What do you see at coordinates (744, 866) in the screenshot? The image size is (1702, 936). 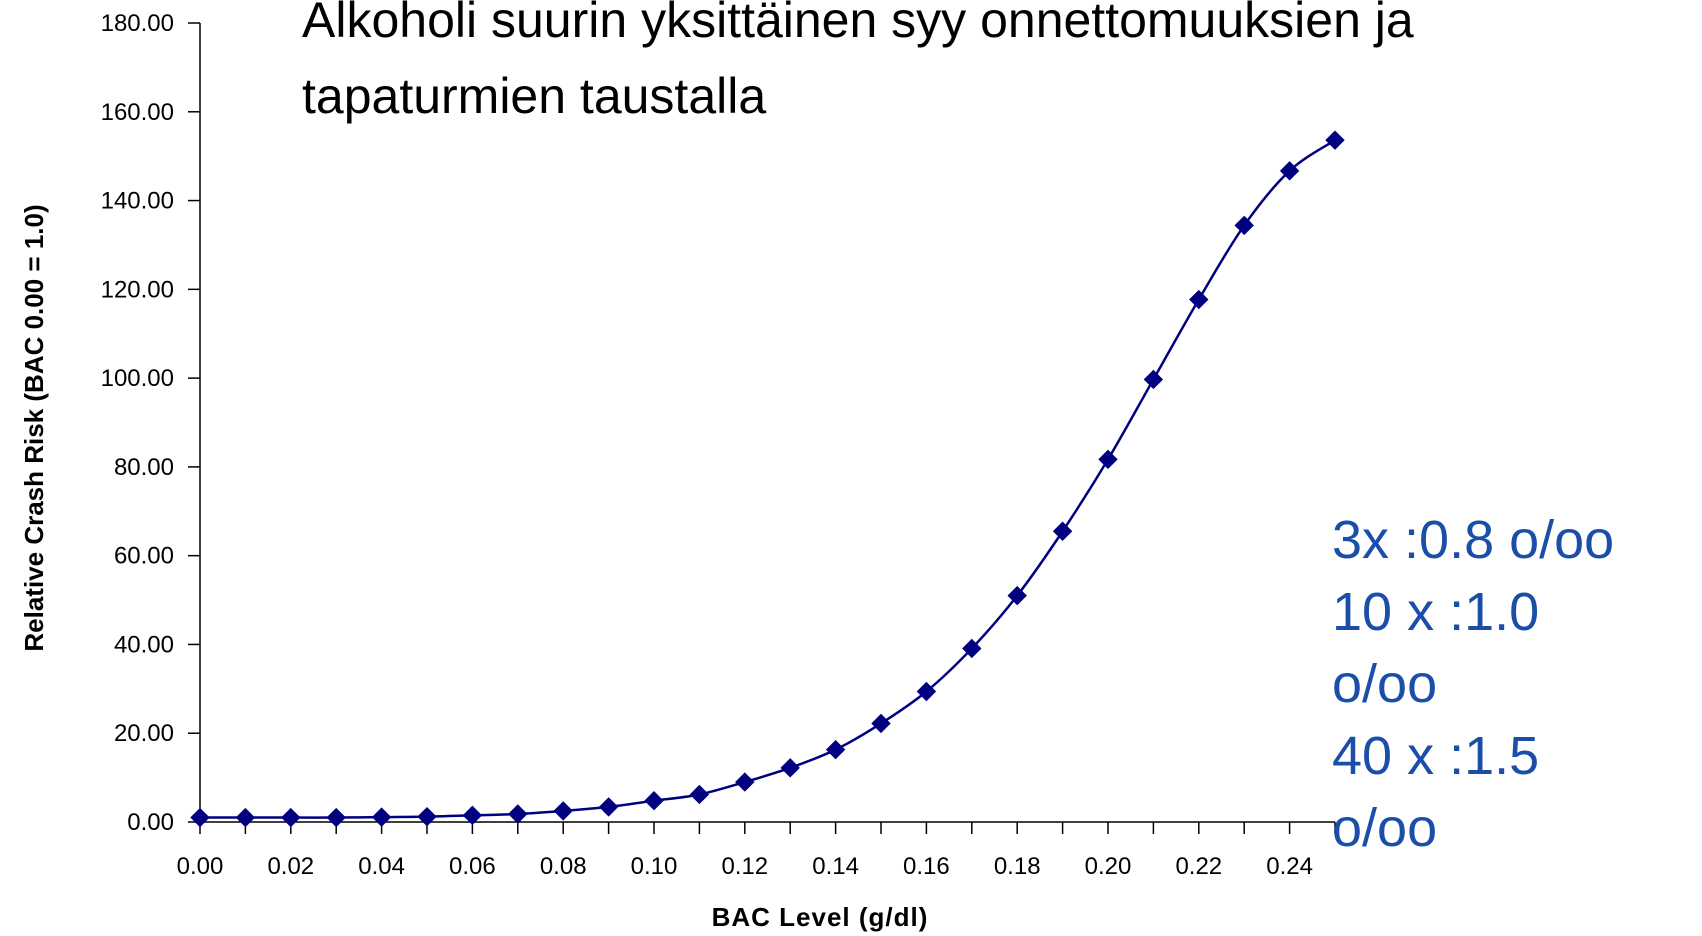 I see `x-tick-label: 0.12` at bounding box center [744, 866].